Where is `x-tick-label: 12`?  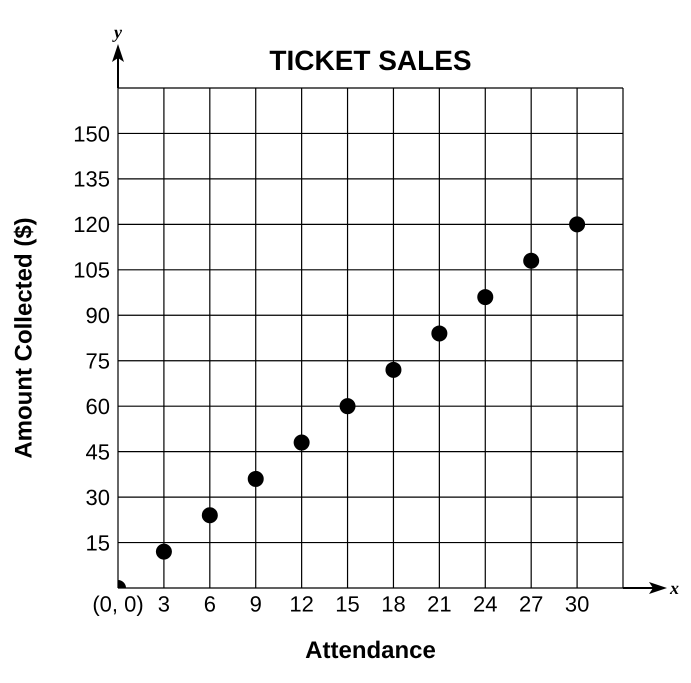 x-tick-label: 12 is located at coordinates (301, 604).